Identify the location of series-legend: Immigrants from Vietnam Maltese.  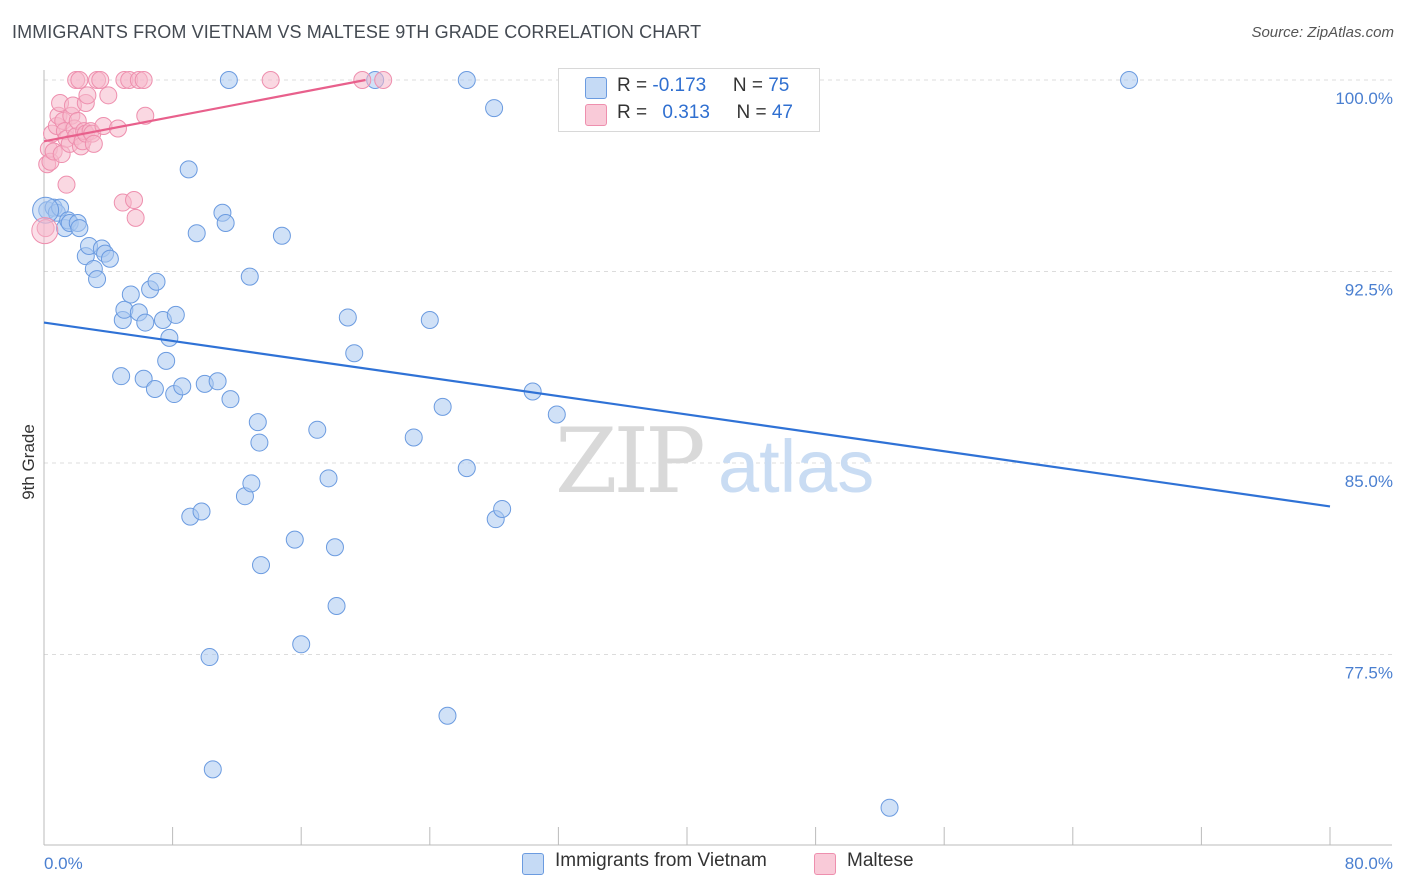
(703, 864).